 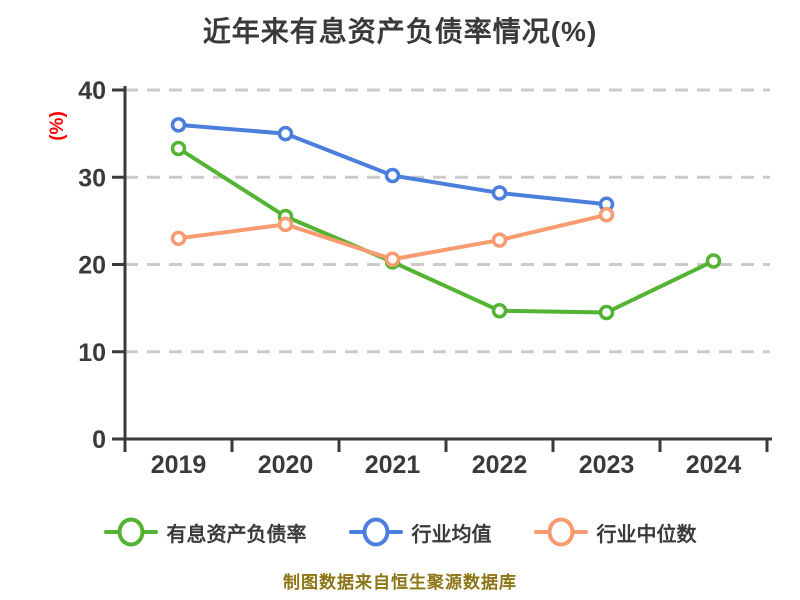 I want to click on x-tick-label: 2021, so click(x=393, y=465).